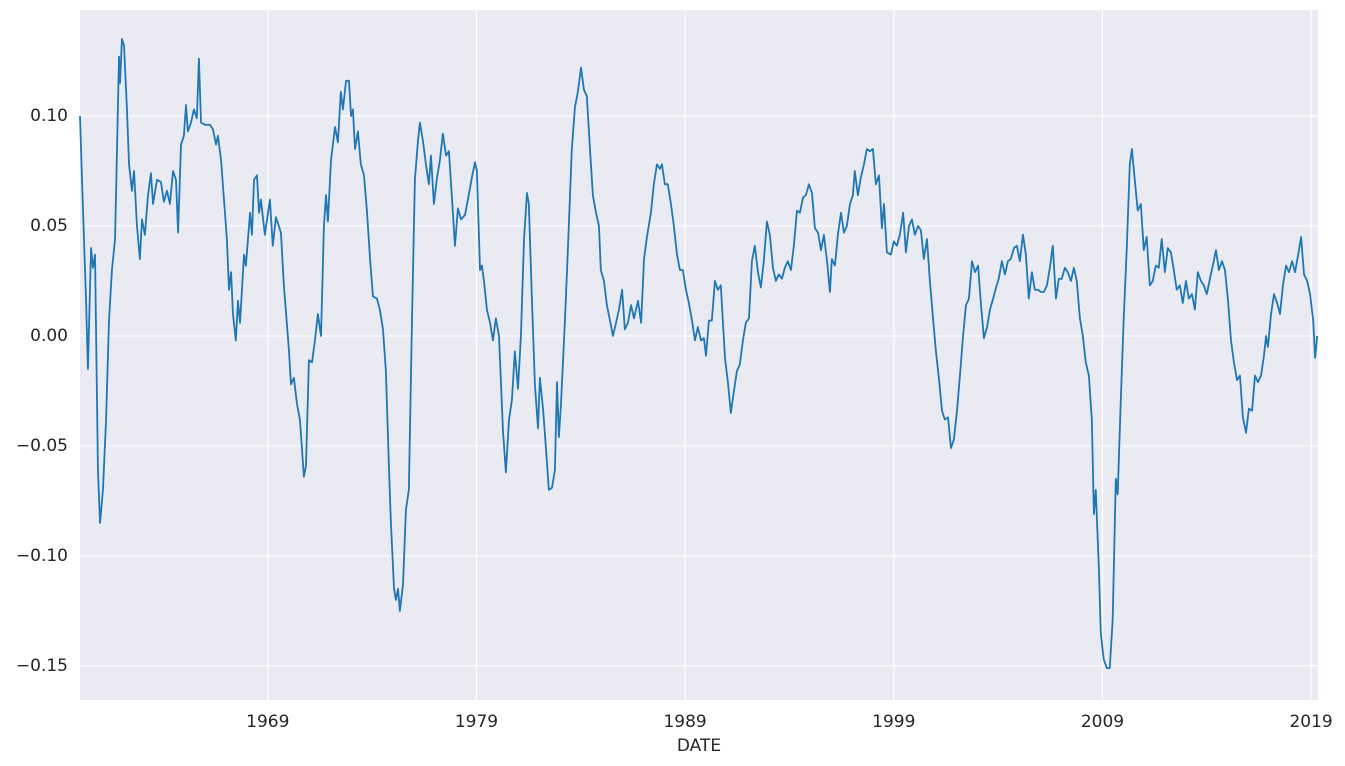 The width and height of the screenshot is (1345, 766). What do you see at coordinates (699, 746) in the screenshot?
I see `x-axis-label: DATE` at bounding box center [699, 746].